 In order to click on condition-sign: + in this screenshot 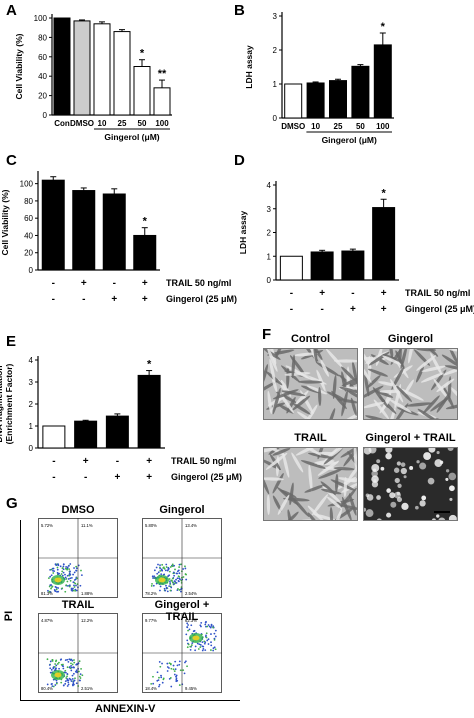, I will do `click(149, 477)`.